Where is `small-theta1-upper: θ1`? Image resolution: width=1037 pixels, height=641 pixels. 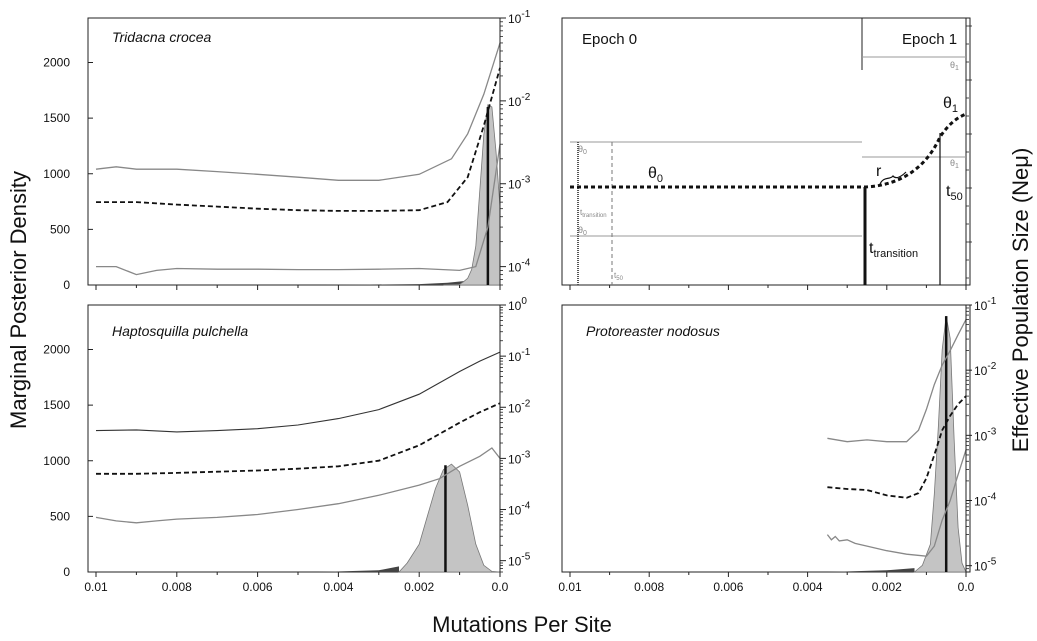
small-theta1-upper: θ1 is located at coordinates (954, 66).